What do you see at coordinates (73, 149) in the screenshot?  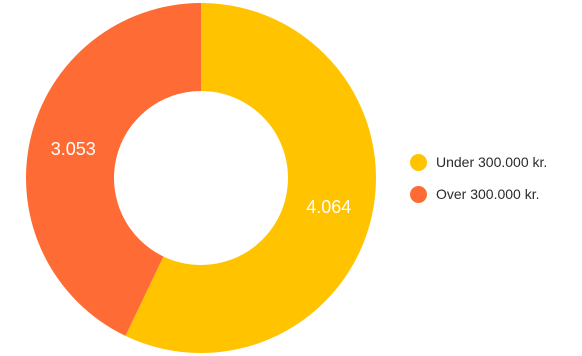 I see `slice-label-over: 3.053` at bounding box center [73, 149].